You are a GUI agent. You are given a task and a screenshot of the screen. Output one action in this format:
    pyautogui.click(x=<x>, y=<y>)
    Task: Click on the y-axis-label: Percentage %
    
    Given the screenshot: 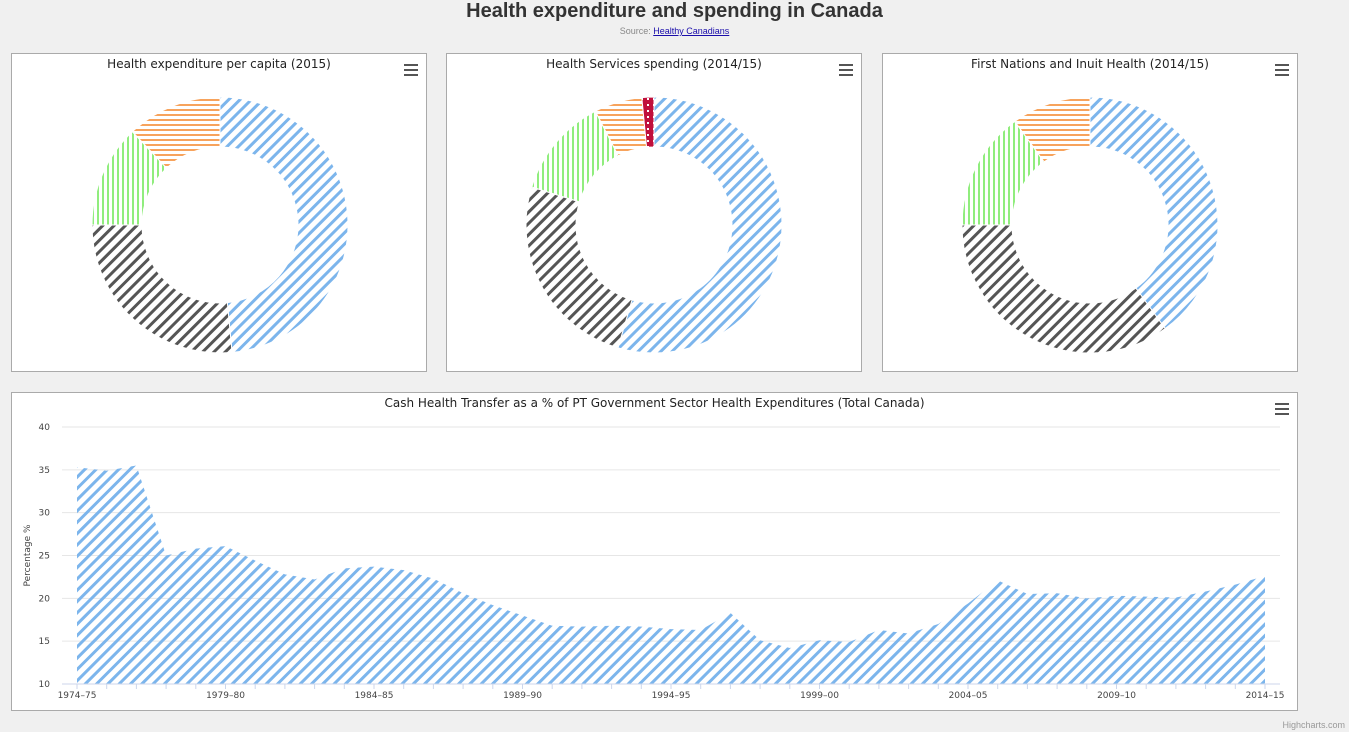 What is the action you would take?
    pyautogui.click(x=28, y=555)
    